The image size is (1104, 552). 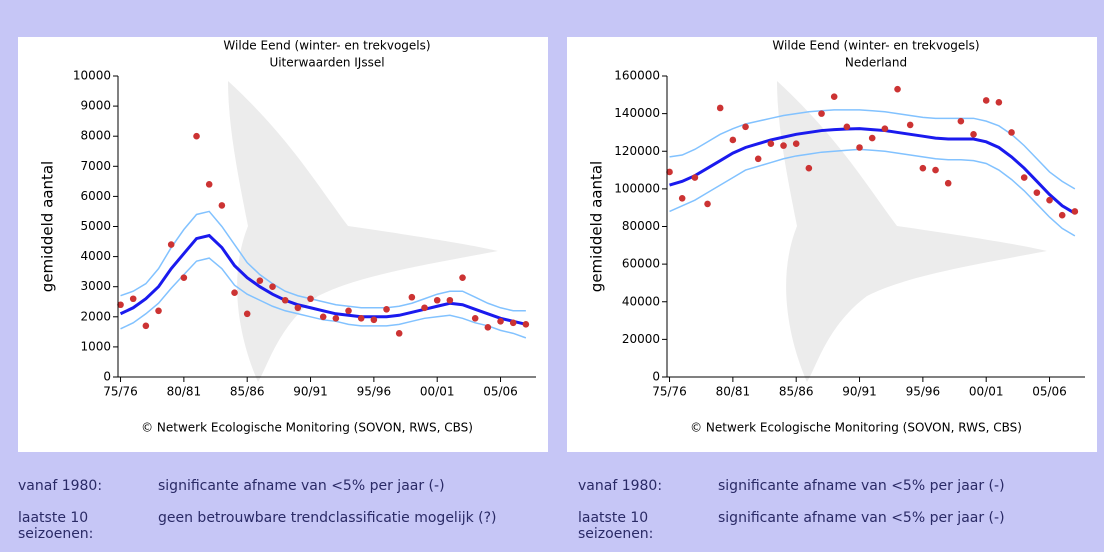 I want to click on y-tick-label: 80000, so click(x=641, y=226).